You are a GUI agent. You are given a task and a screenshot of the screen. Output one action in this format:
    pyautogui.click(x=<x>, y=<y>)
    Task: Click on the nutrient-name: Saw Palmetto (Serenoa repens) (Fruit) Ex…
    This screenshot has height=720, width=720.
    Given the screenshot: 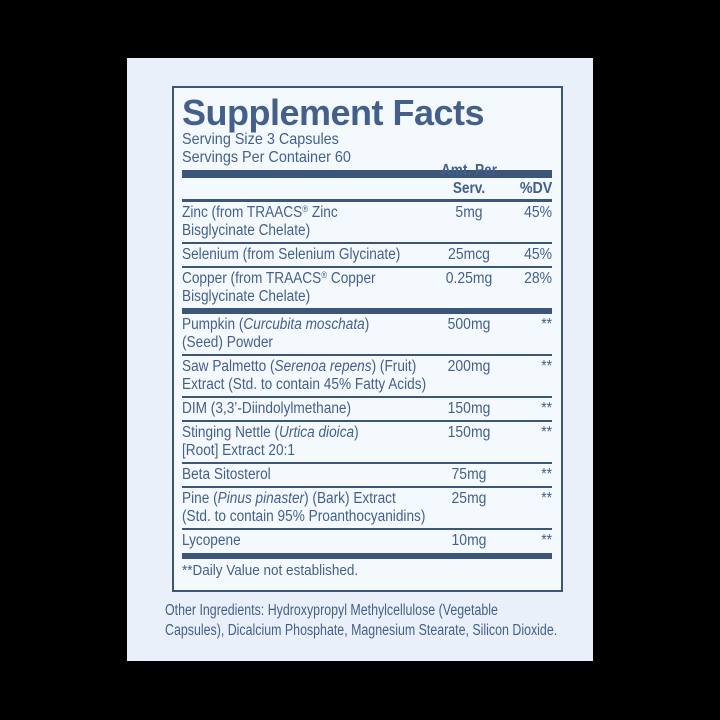 What is the action you would take?
    pyautogui.click(x=314, y=376)
    